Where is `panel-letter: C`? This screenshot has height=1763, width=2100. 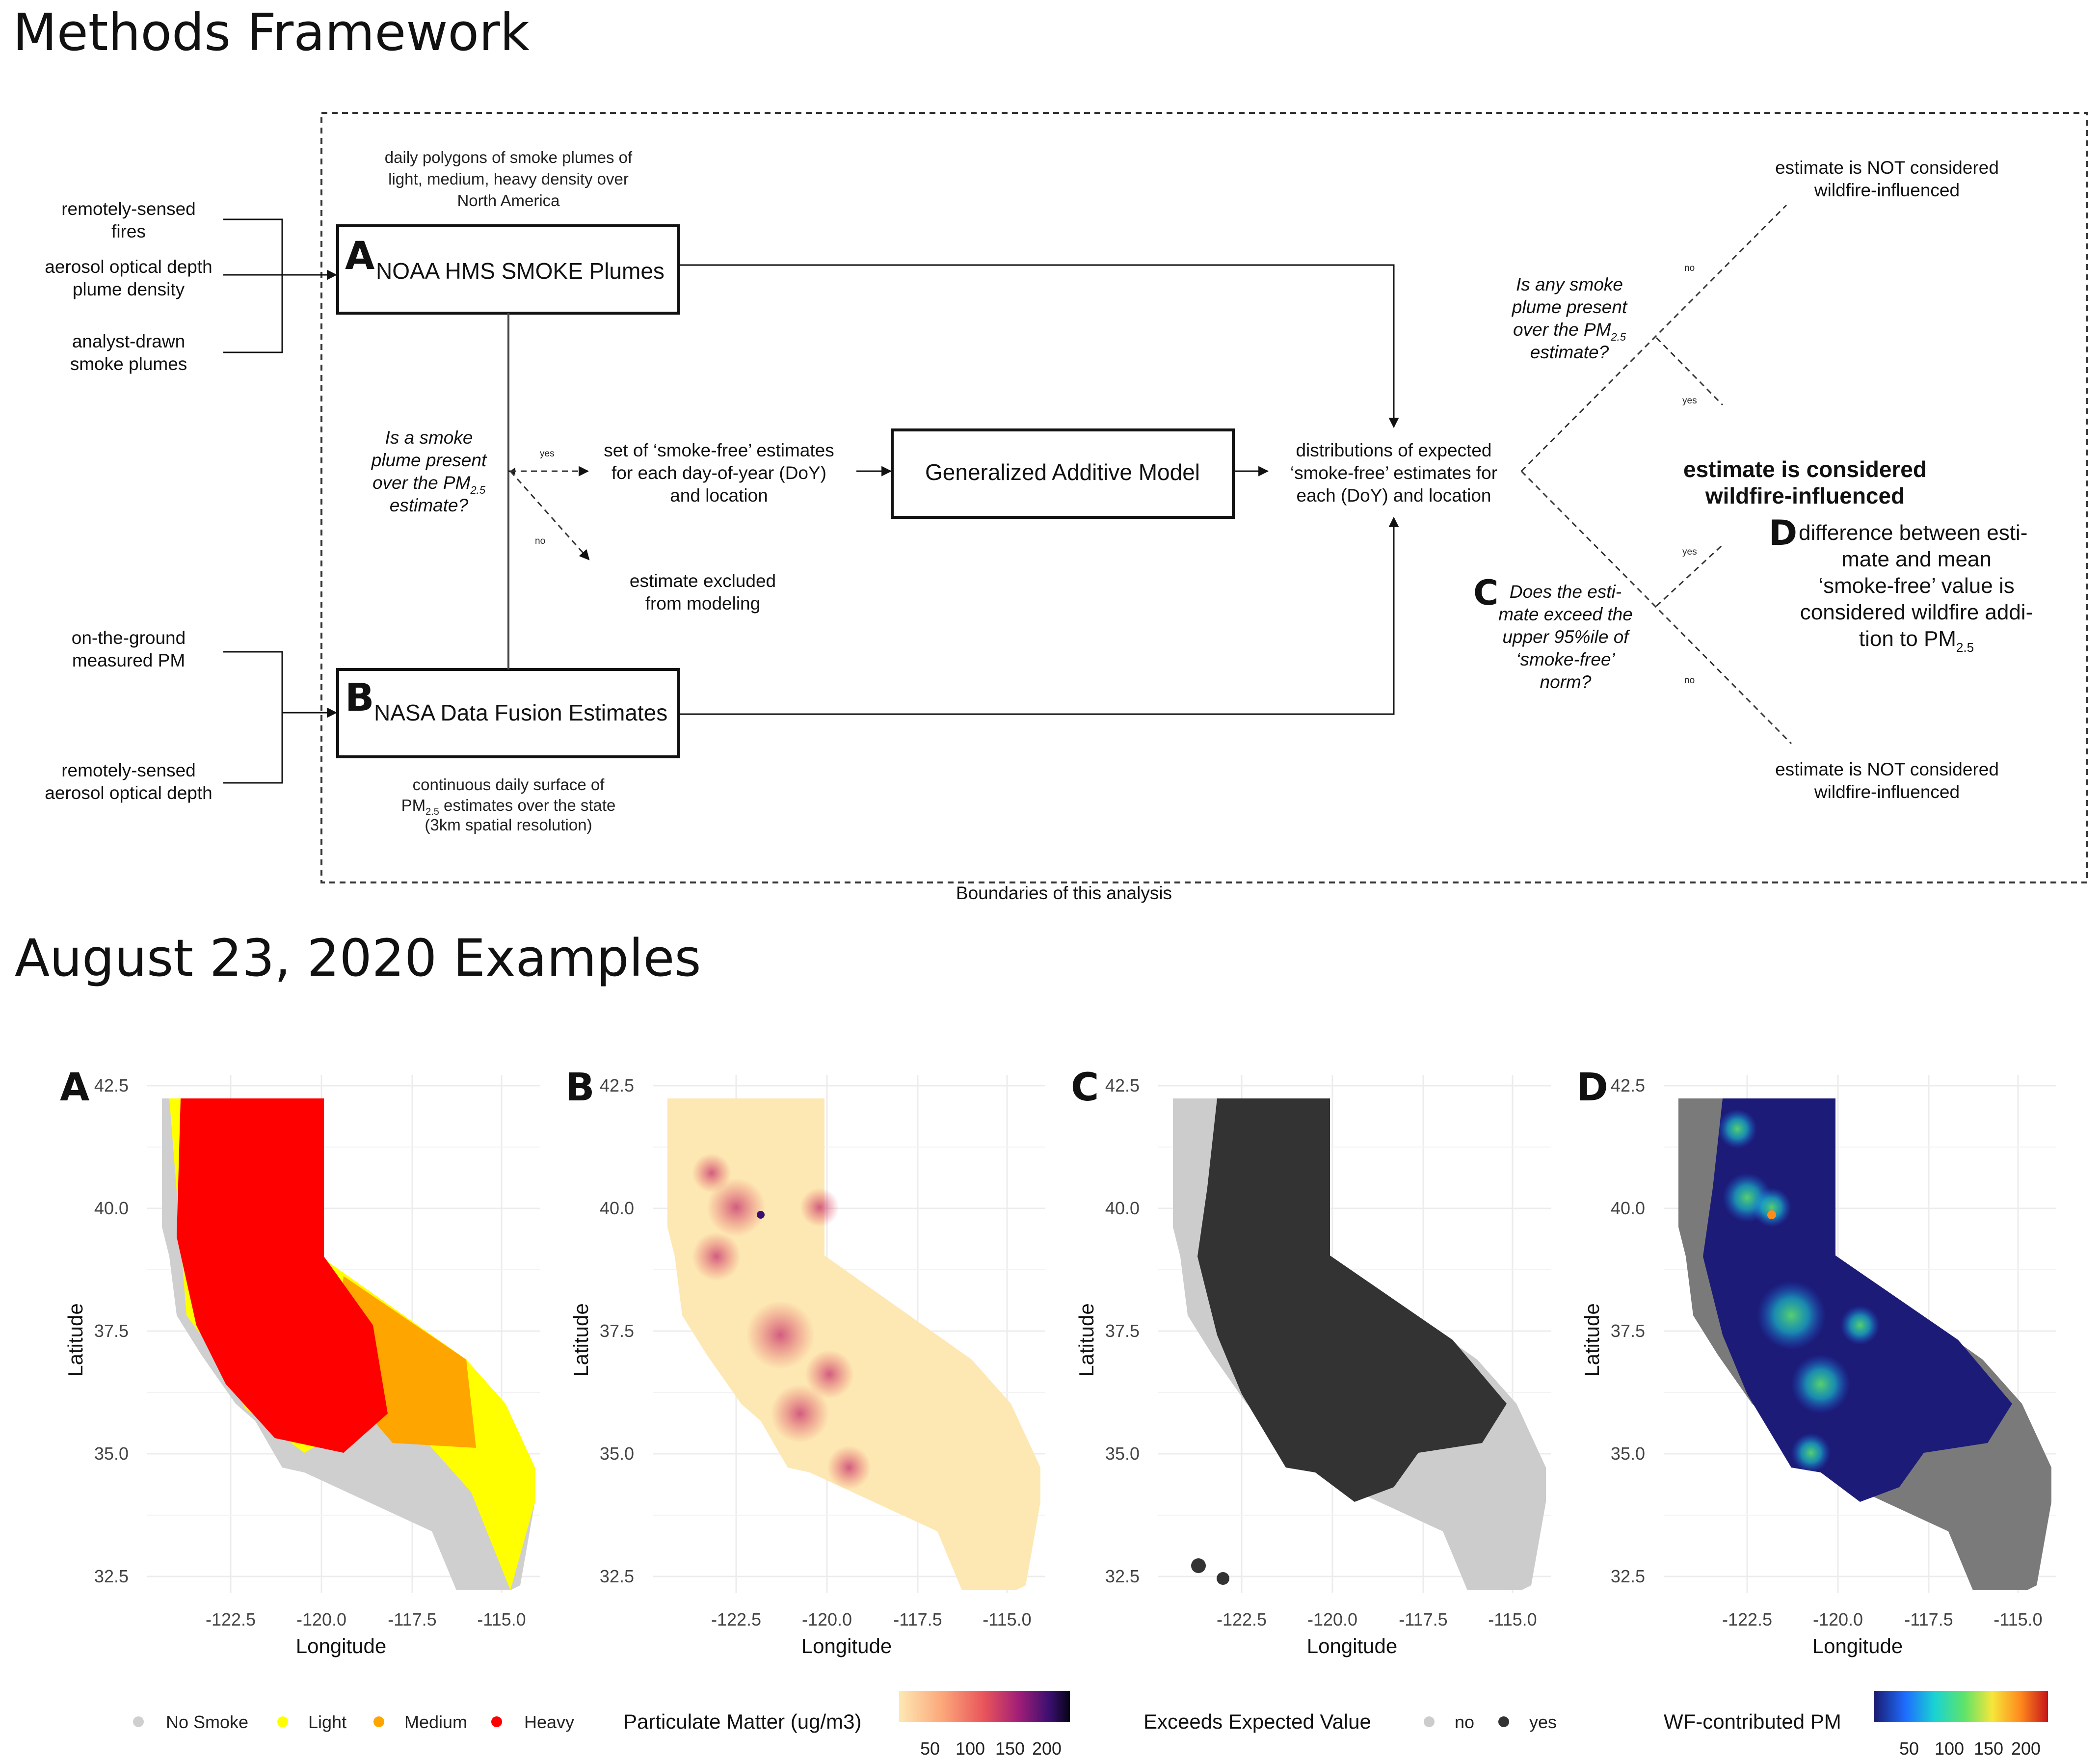
panel-letter: C is located at coordinates (1085, 1088).